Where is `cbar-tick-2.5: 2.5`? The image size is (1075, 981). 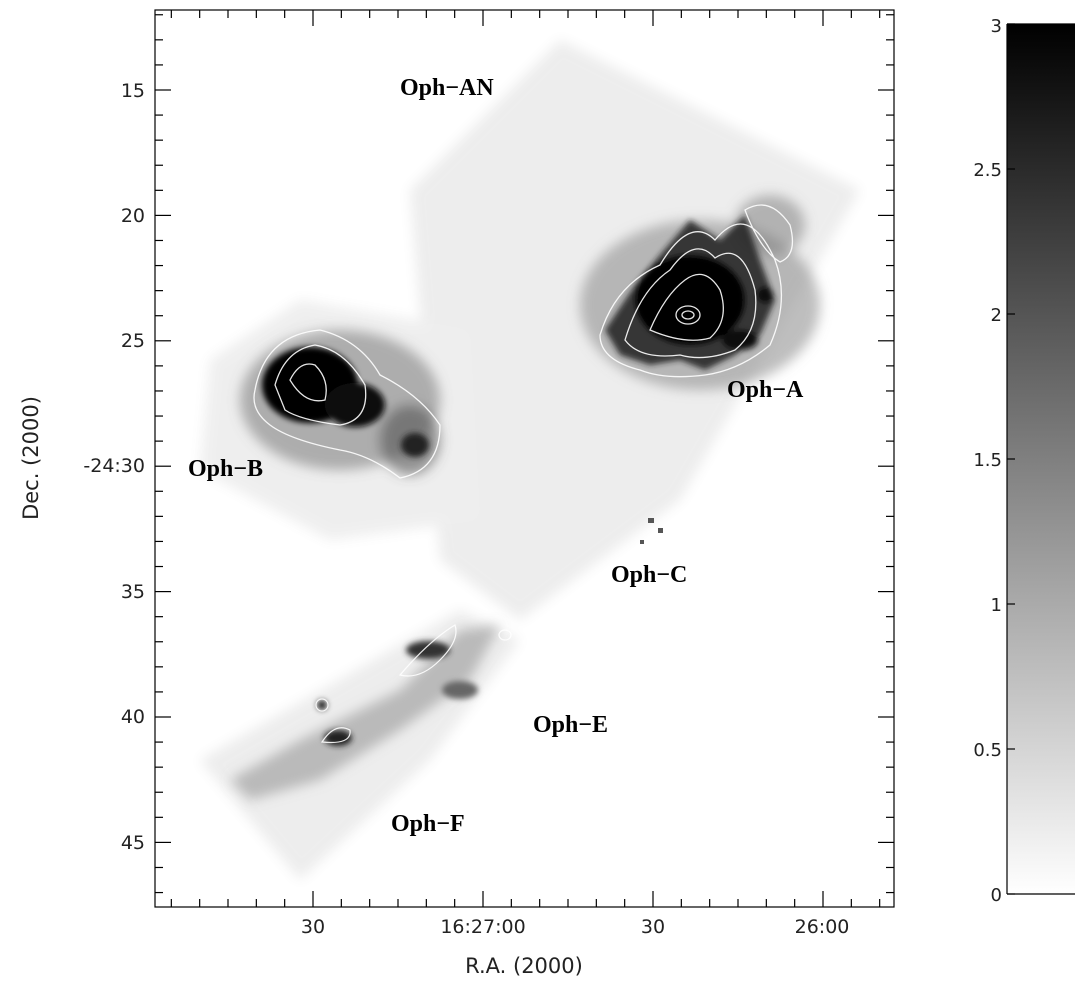 cbar-tick-2.5: 2.5 is located at coordinates (987, 170).